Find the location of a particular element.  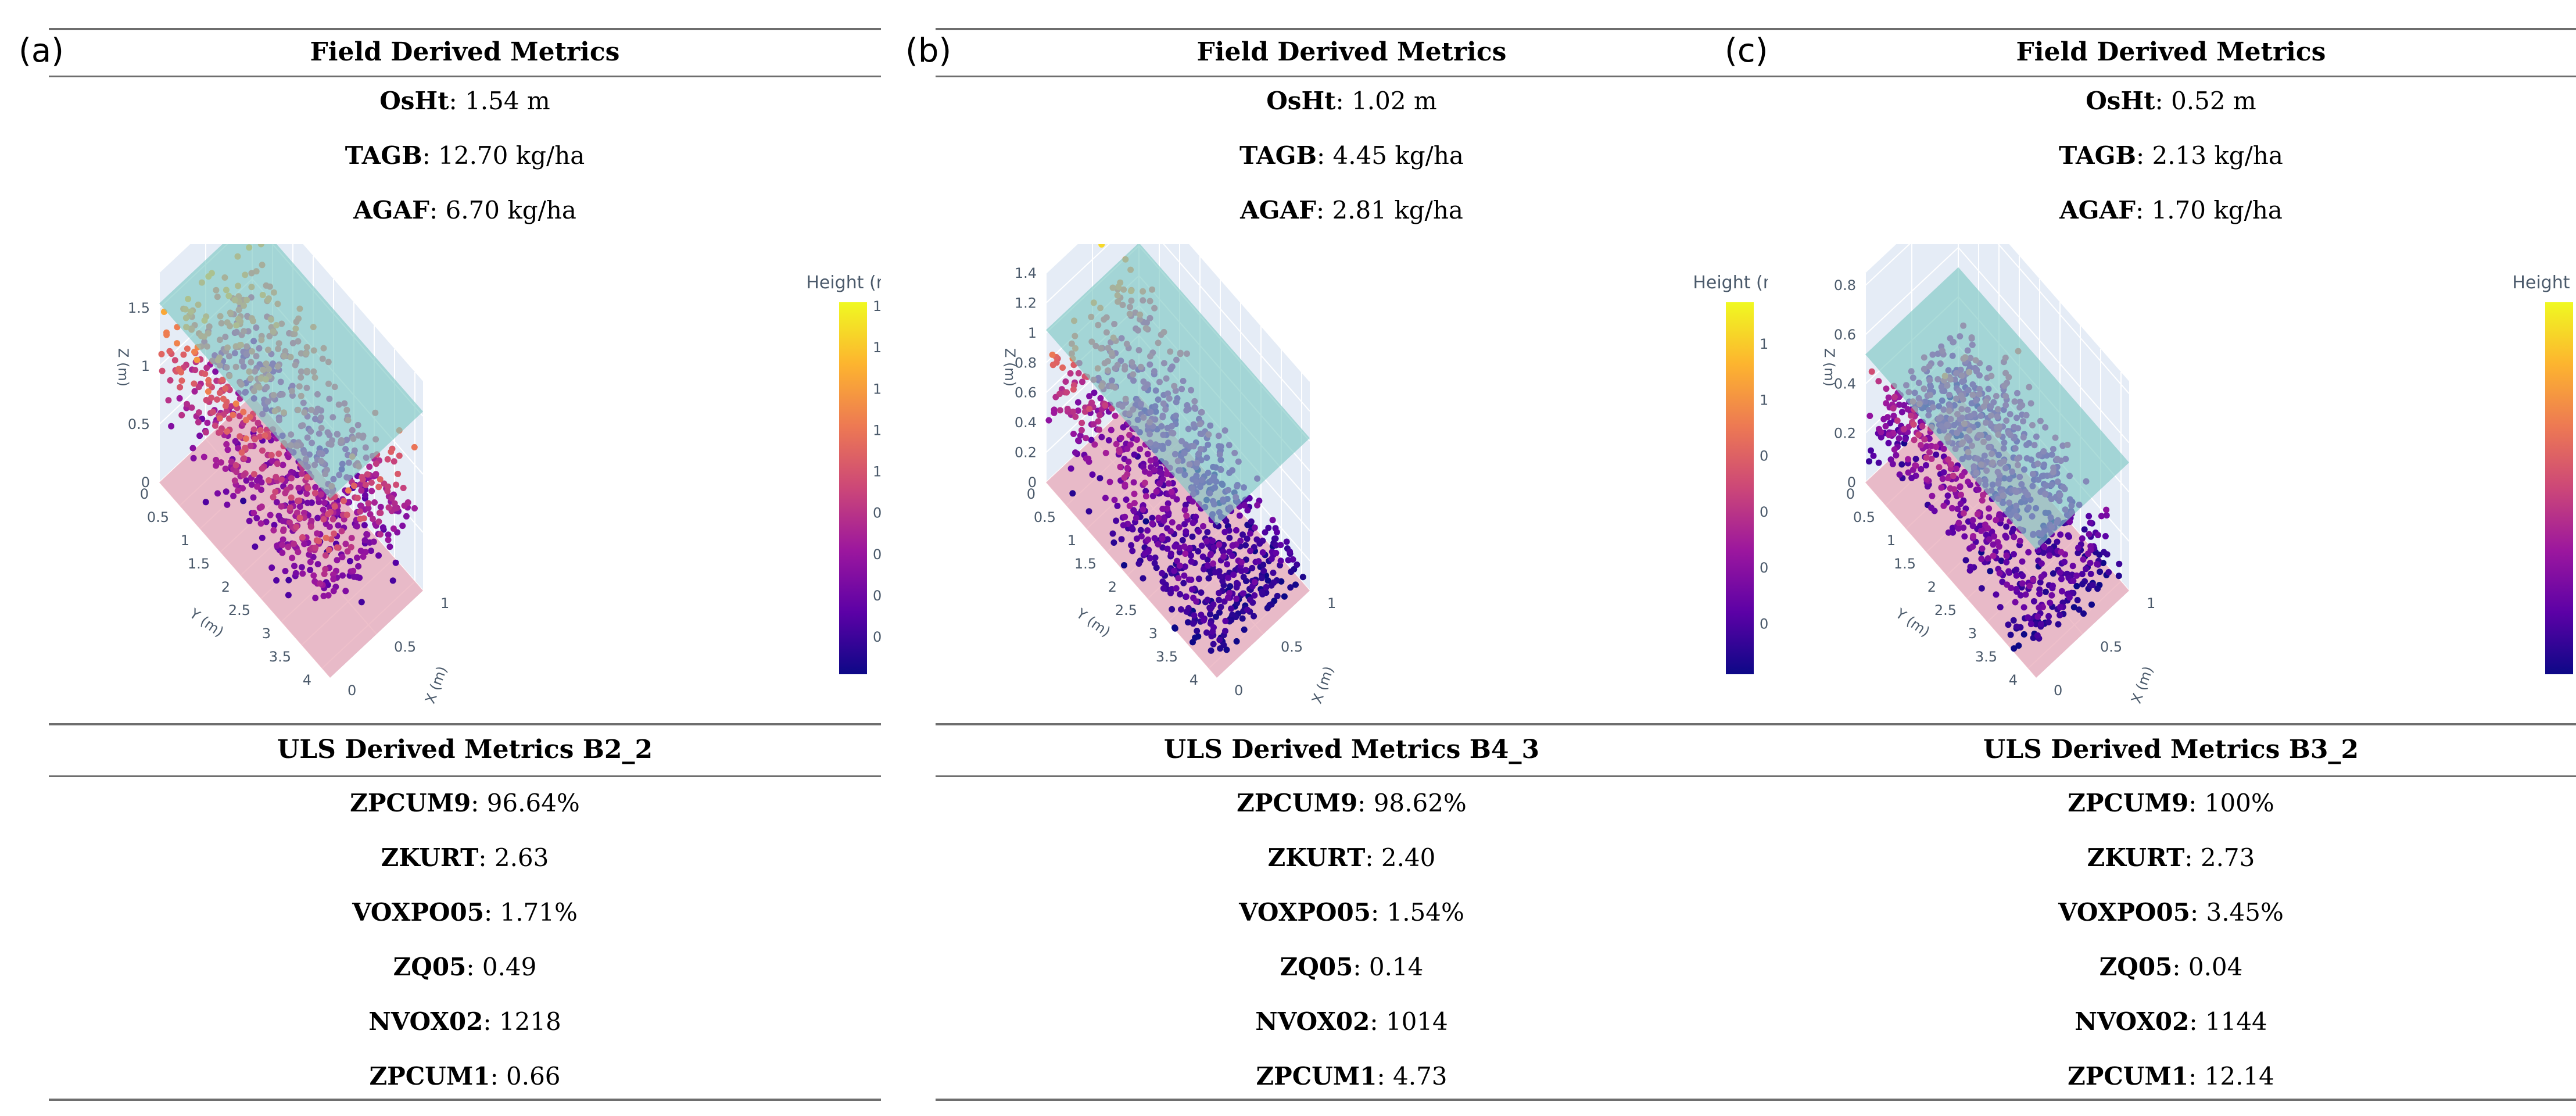

colorbar is located at coordinates (853, 488).